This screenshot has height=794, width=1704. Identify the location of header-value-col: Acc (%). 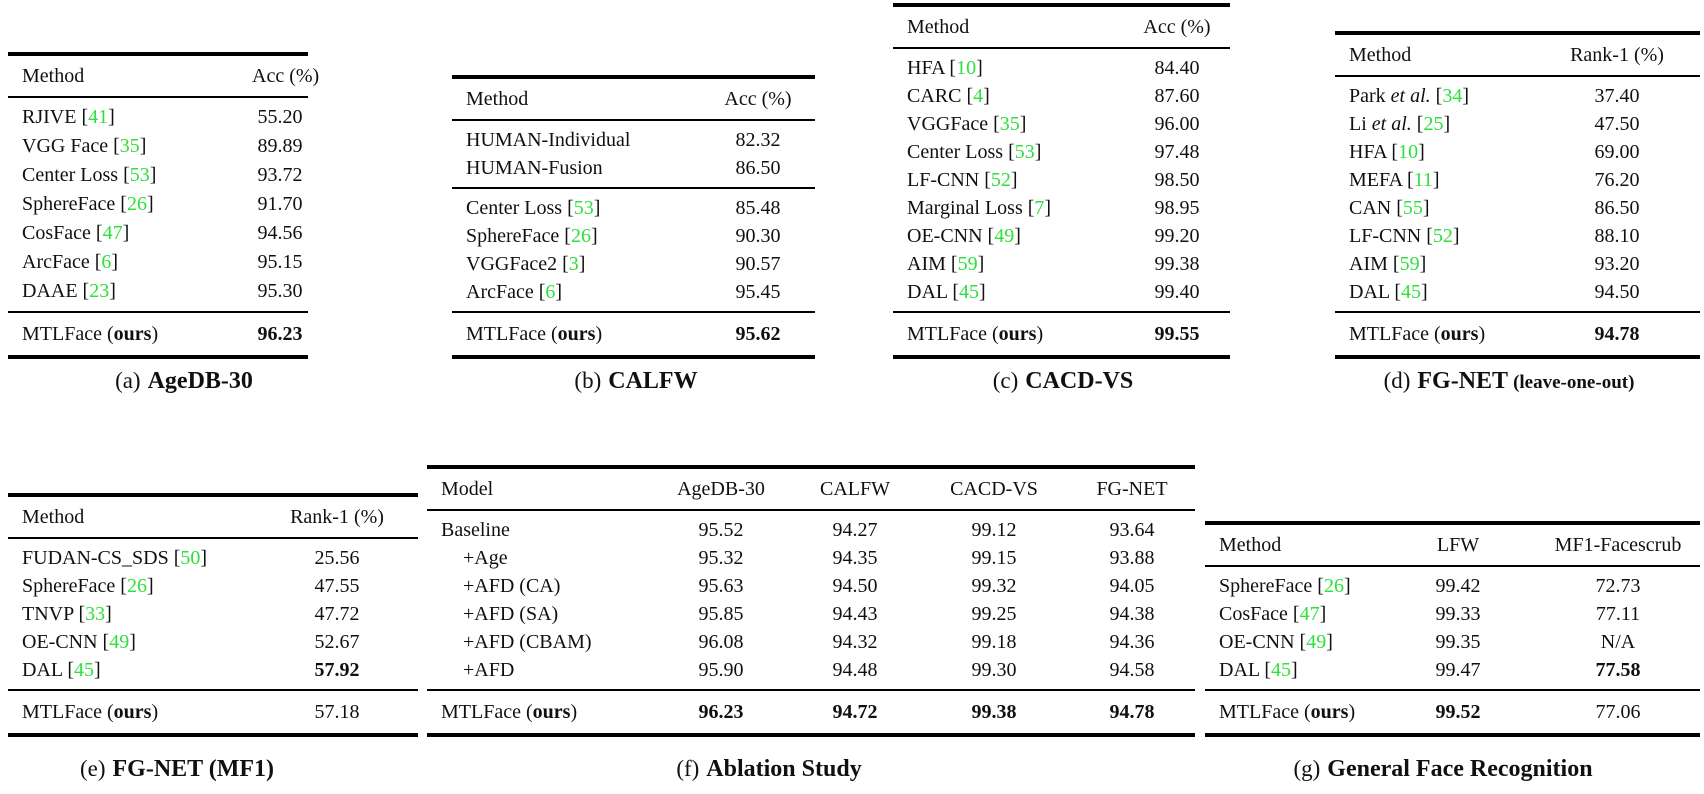
(1177, 27).